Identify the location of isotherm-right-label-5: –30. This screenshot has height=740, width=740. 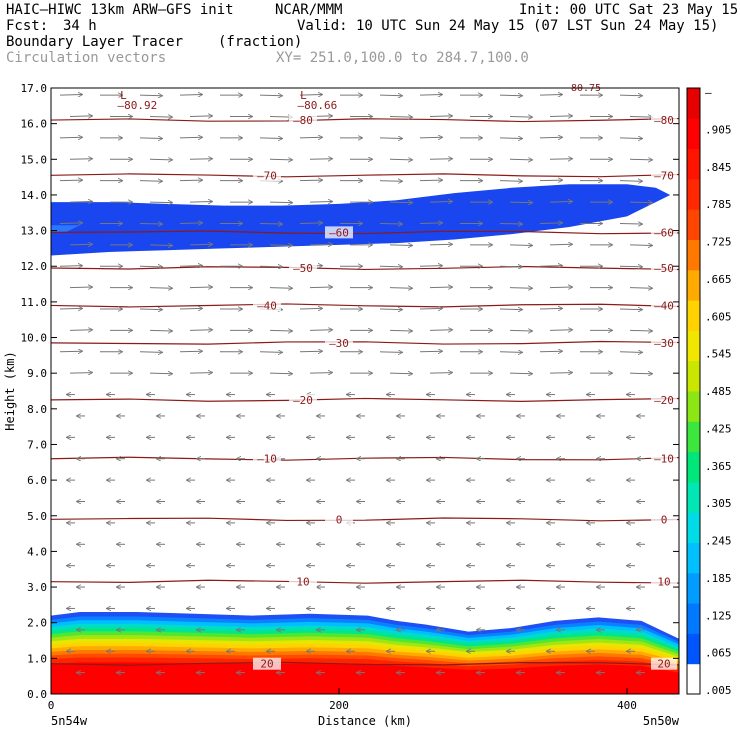
(664, 343).